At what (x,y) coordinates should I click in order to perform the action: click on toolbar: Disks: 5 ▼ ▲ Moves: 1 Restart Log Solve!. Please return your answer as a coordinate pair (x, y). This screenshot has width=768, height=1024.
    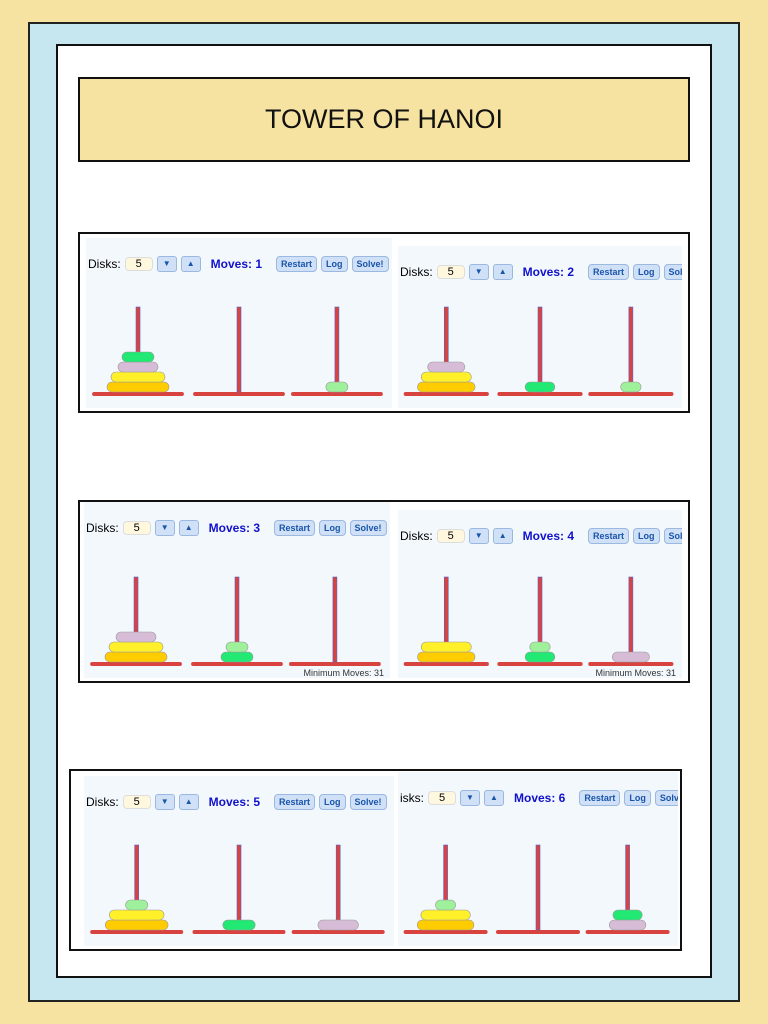
    Looking at the image, I should click on (238, 264).